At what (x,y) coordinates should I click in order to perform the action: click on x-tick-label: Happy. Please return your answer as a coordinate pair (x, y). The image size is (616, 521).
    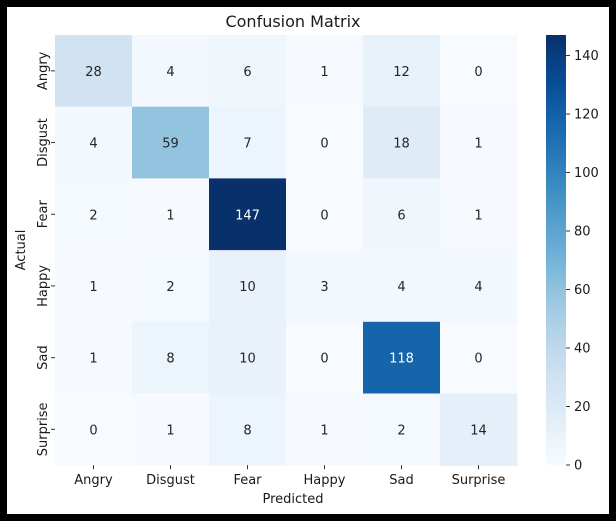
    Looking at the image, I should click on (325, 480).